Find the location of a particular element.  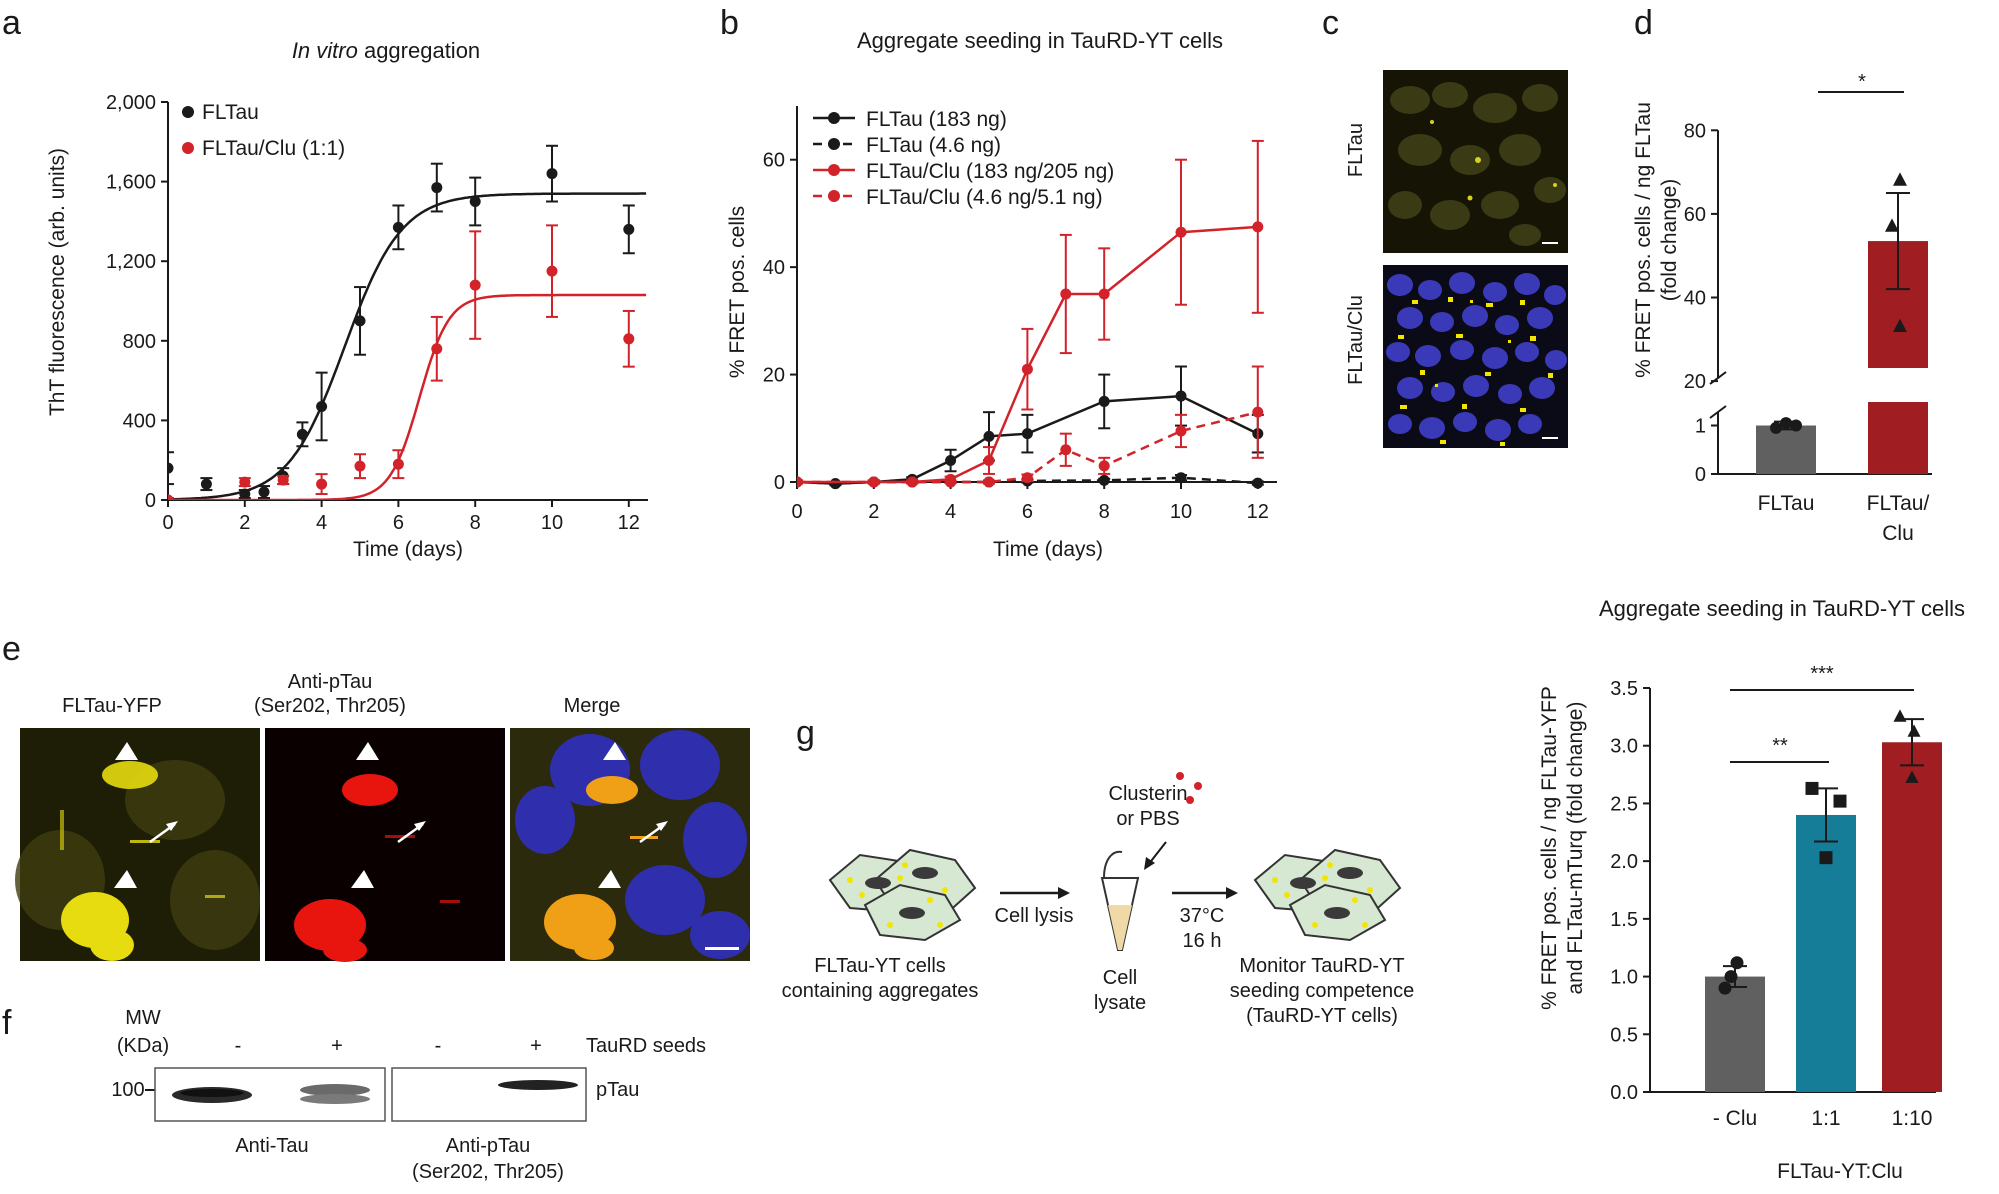

chart-d-y-tick-label: 1 is located at coordinates (1700, 427).